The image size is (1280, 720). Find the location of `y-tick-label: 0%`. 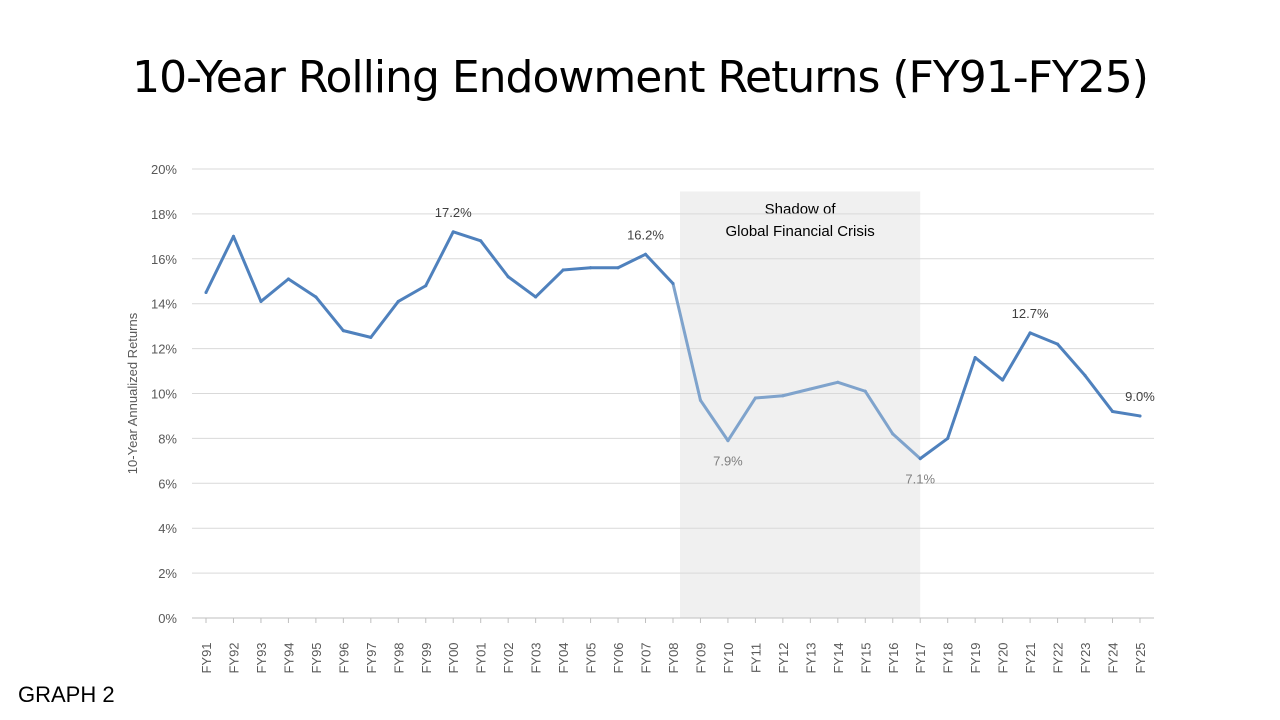

y-tick-label: 0% is located at coordinates (167, 618).